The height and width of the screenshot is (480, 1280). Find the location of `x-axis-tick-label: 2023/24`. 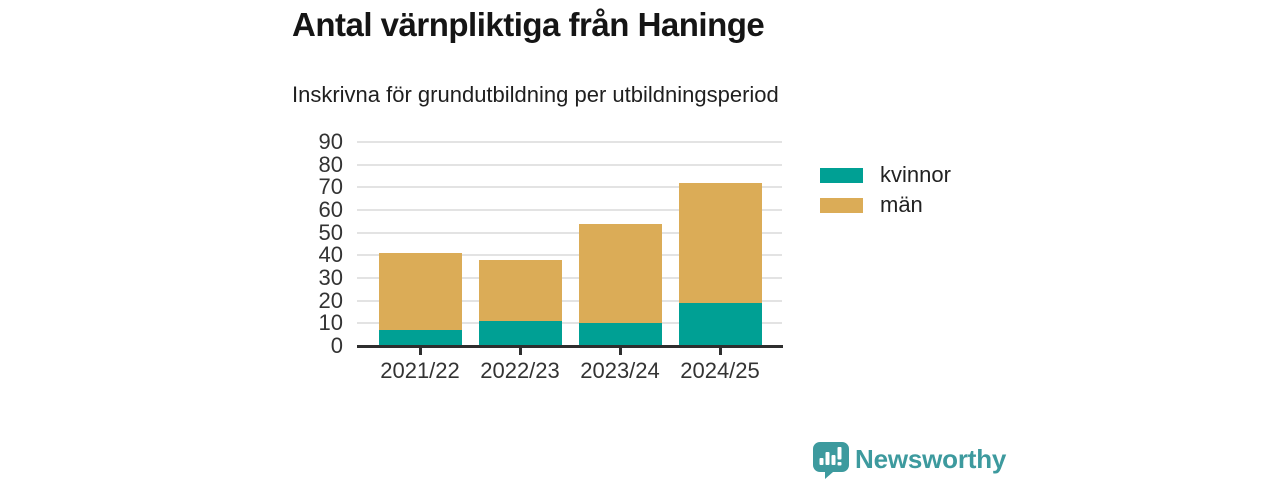

x-axis-tick-label: 2023/24 is located at coordinates (620, 370).